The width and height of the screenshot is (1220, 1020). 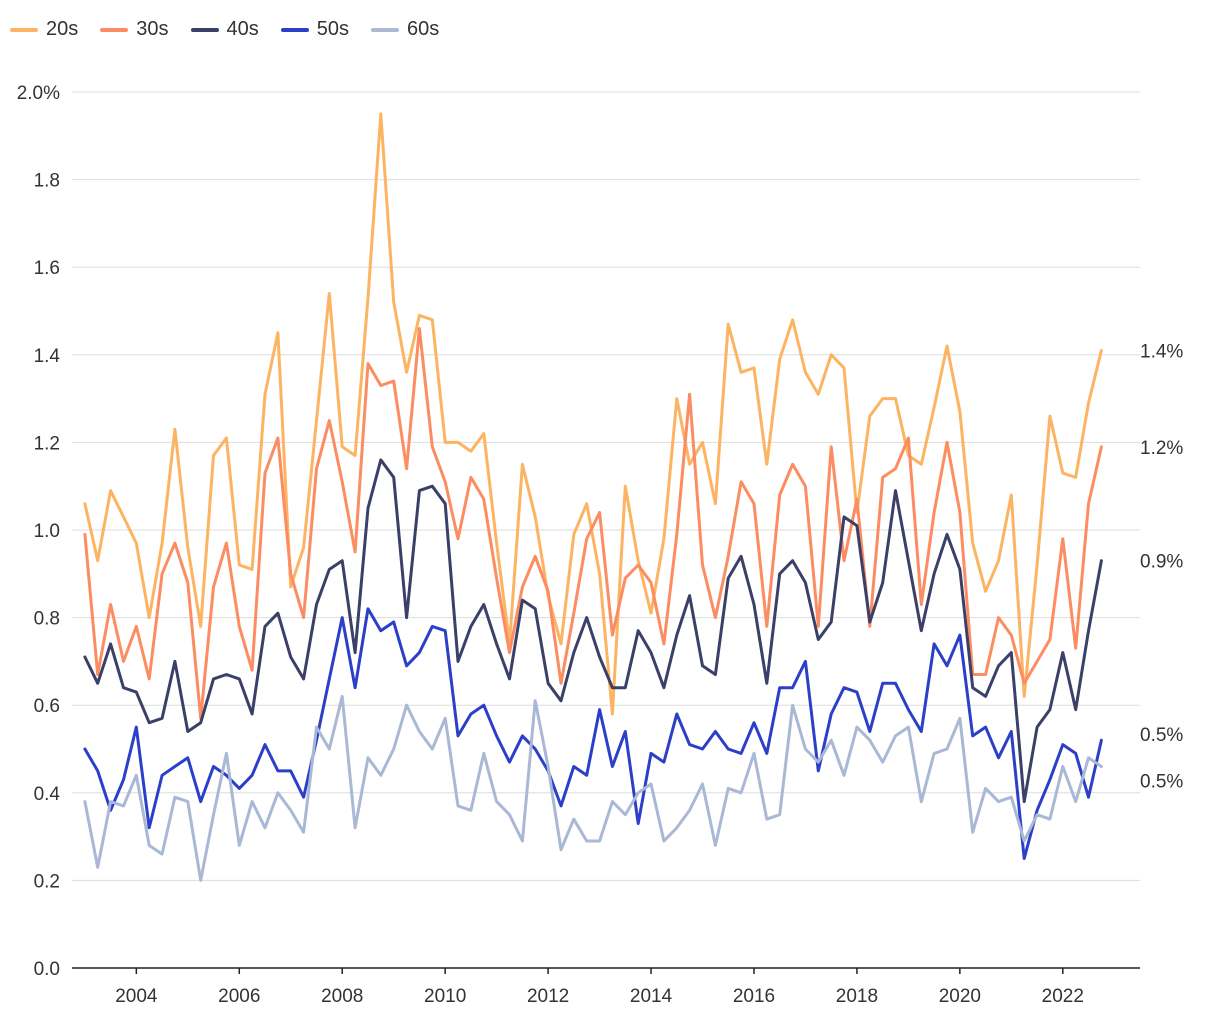 What do you see at coordinates (960, 996) in the screenshot?
I see `x-tick-label-8: 2020` at bounding box center [960, 996].